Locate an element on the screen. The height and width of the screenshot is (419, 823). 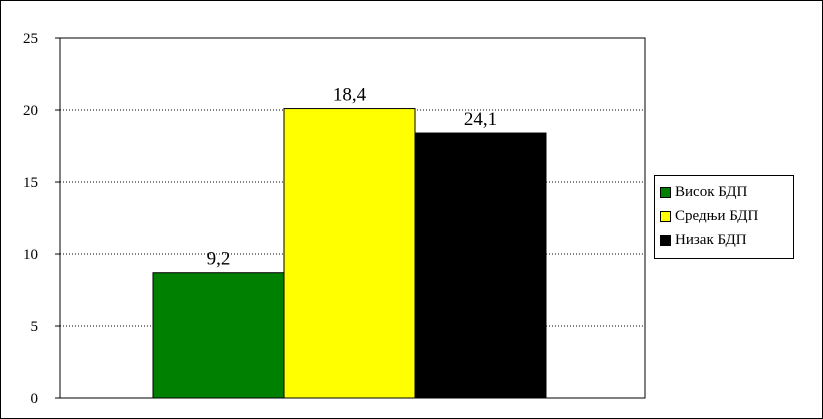
legend-swatch-high-gdp is located at coordinates (665, 192).